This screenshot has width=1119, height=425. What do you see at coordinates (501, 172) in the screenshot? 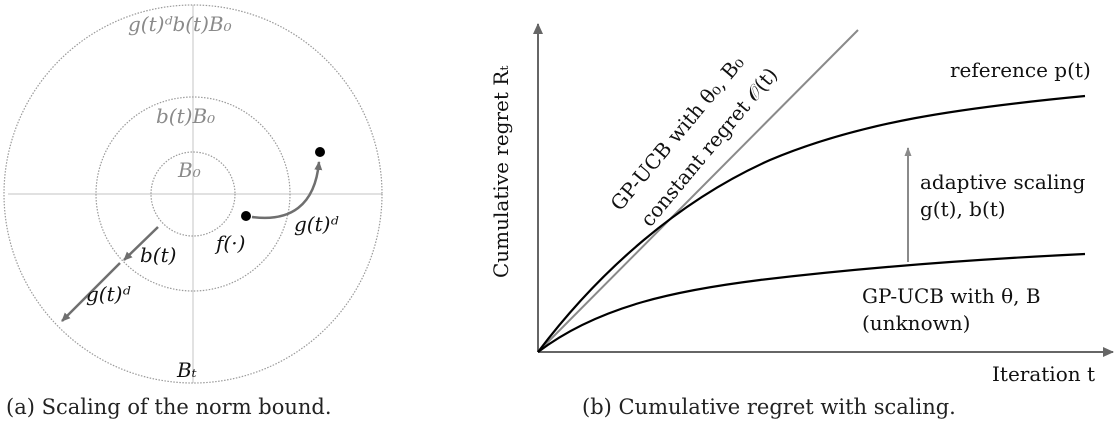
I see `y-axis-label: Cumulative regret Rₜ` at bounding box center [501, 172].